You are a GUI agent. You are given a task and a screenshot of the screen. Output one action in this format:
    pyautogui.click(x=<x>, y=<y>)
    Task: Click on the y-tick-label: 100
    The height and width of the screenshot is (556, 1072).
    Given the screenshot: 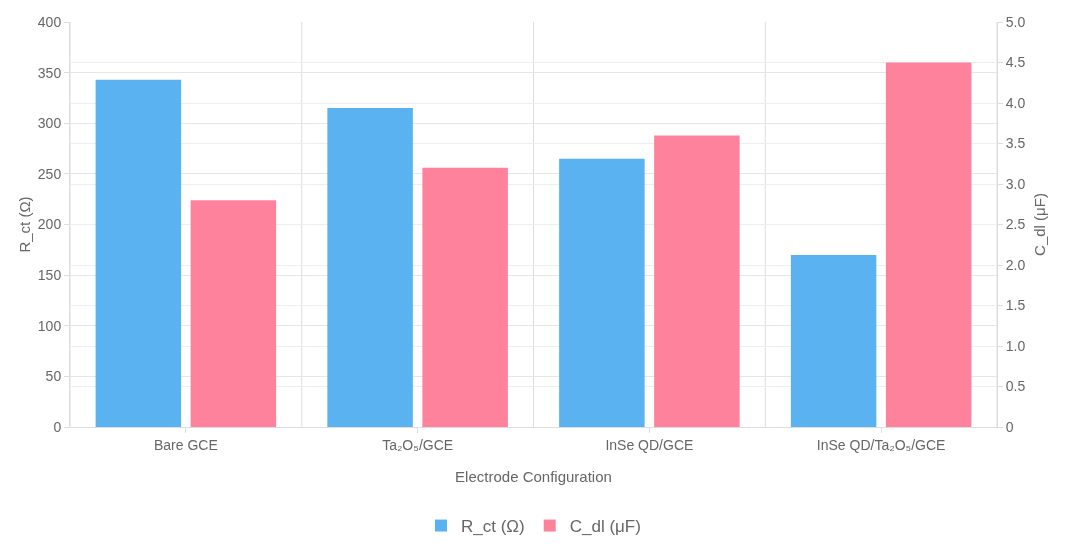 What is the action you would take?
    pyautogui.click(x=49, y=325)
    